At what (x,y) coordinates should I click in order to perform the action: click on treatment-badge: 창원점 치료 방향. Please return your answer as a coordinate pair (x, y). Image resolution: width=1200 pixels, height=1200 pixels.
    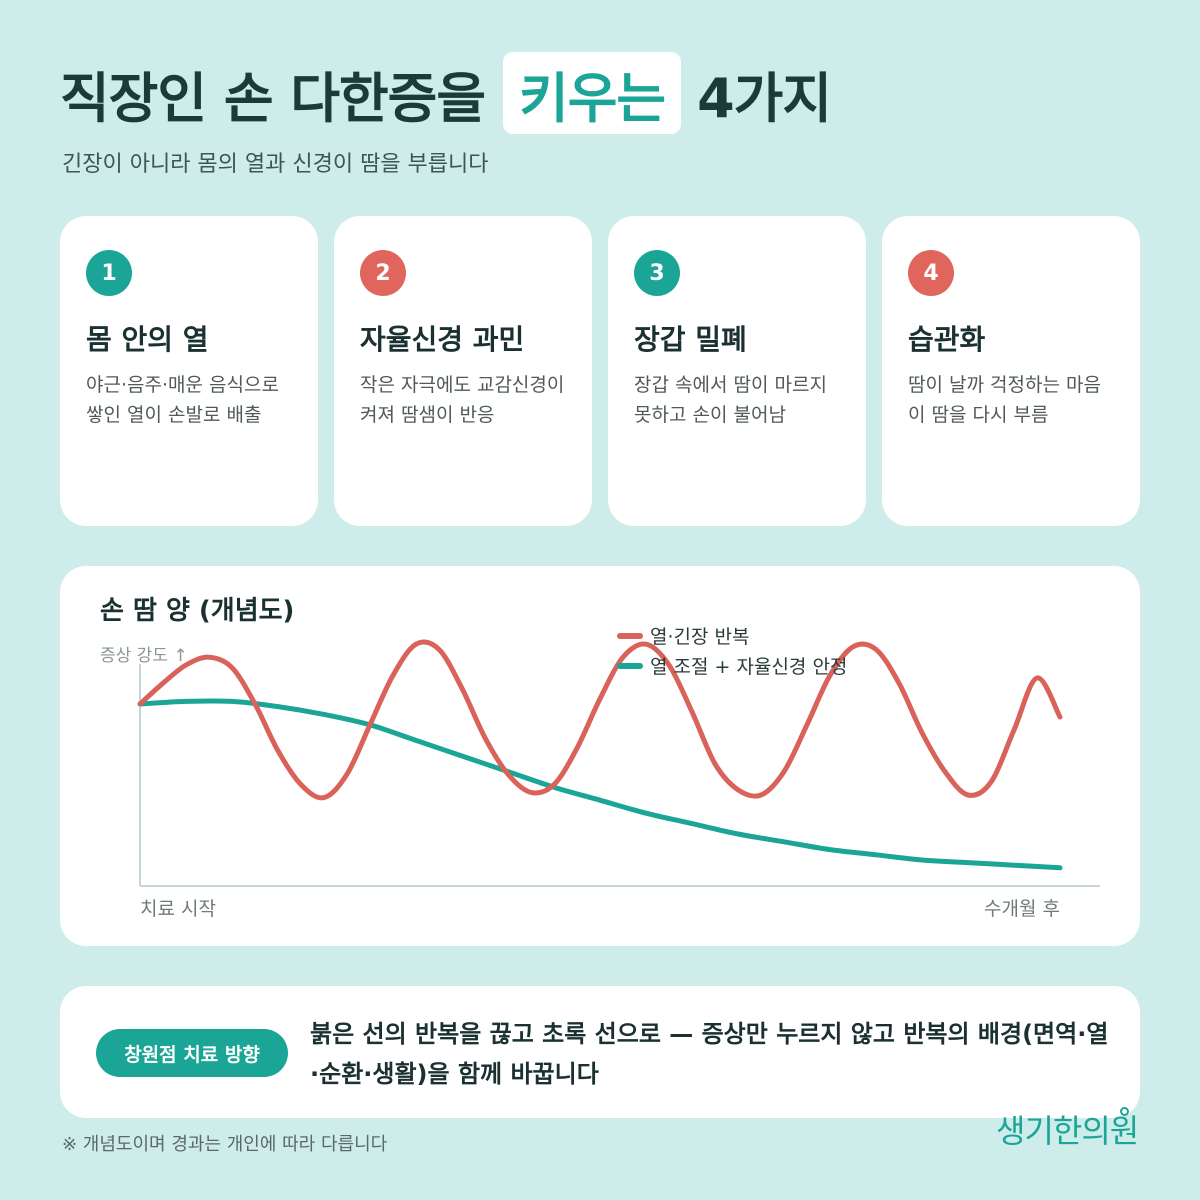
    Looking at the image, I should click on (192, 1053).